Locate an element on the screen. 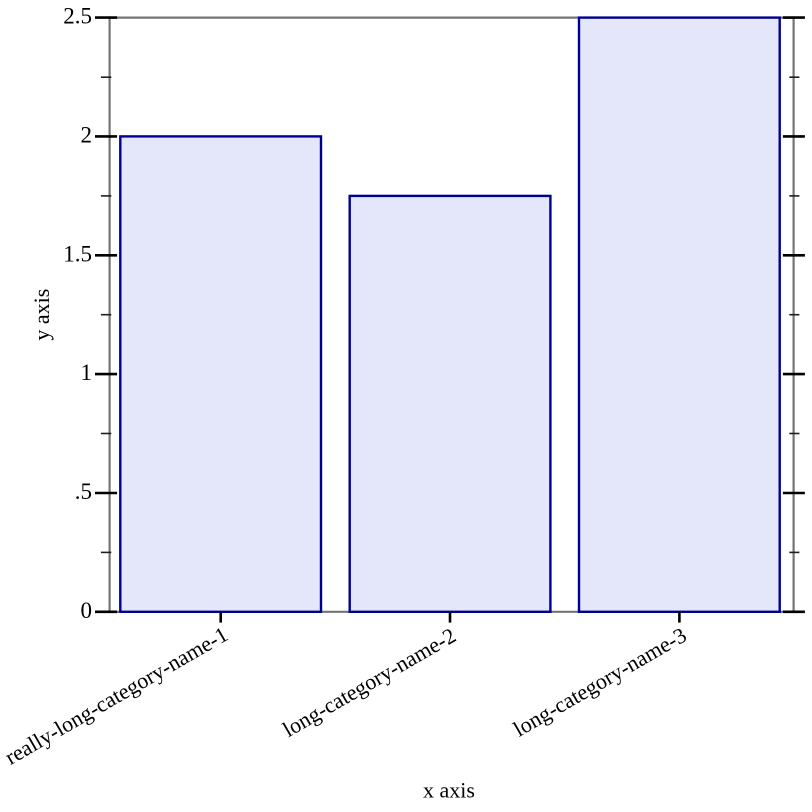  svg-text: x axis is located at coordinates (449, 790).